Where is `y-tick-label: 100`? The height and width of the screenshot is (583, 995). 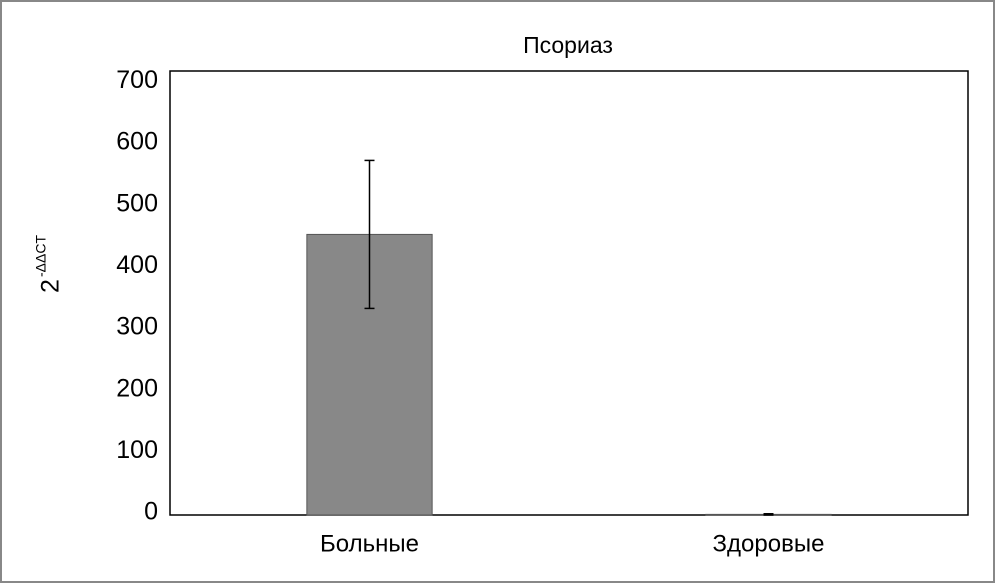
y-tick-label: 100 is located at coordinates (137, 450).